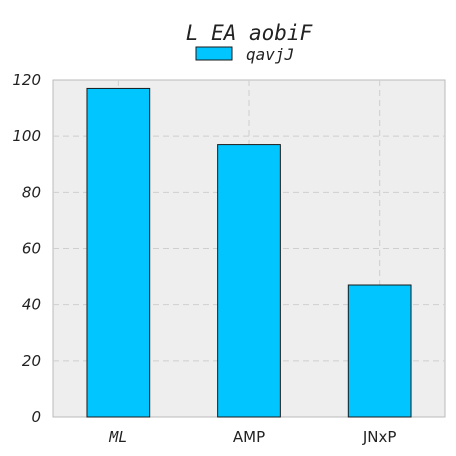 Image resolution: width=456 pixels, height=456 pixels. Describe the element at coordinates (249, 281) in the screenshot. I see `bar-amp` at that location.